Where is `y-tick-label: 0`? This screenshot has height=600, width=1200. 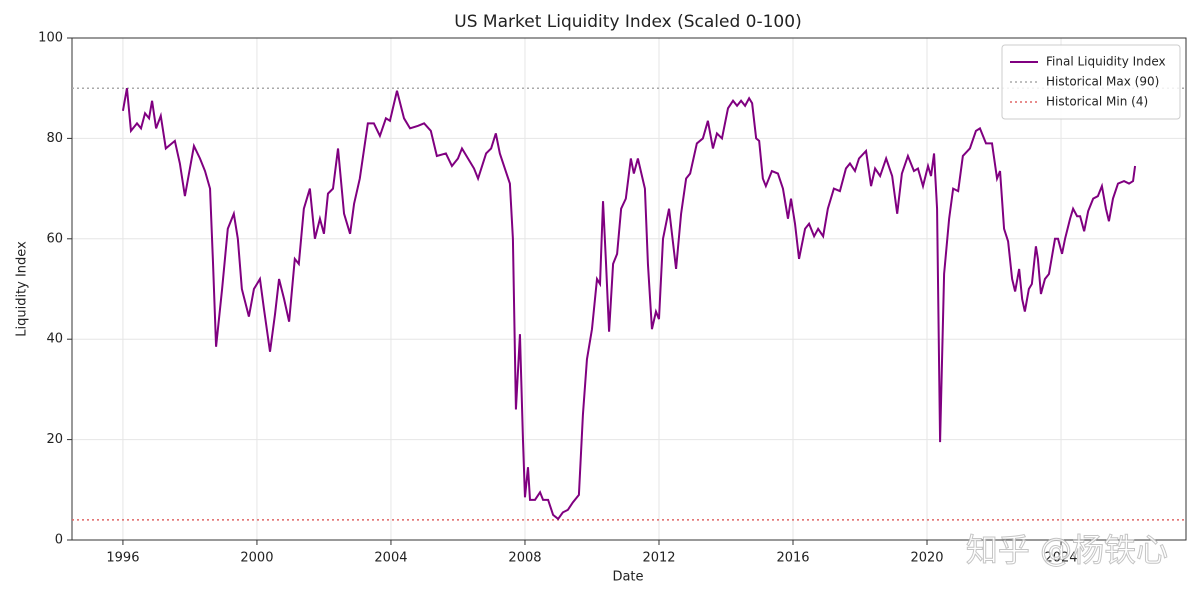
y-tick-label: 0 is located at coordinates (59, 540).